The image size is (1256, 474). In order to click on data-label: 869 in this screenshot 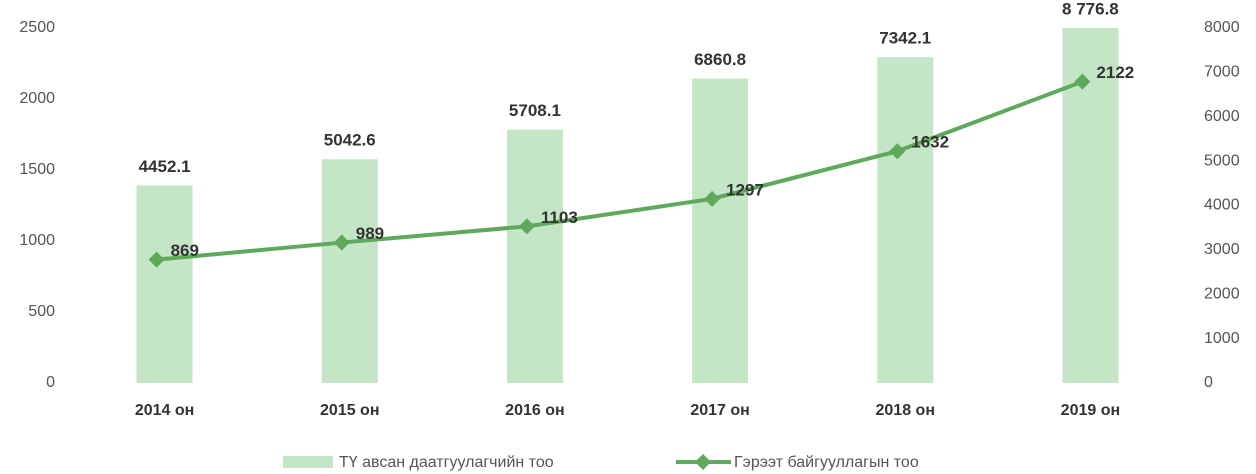, I will do `click(185, 250)`.